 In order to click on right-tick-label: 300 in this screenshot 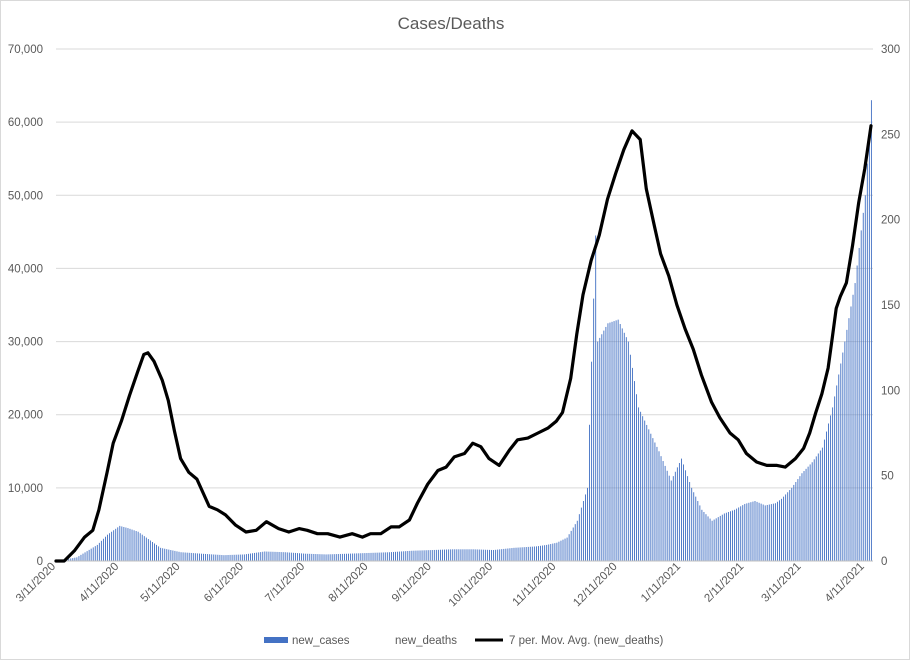, I will do `click(890, 50)`.